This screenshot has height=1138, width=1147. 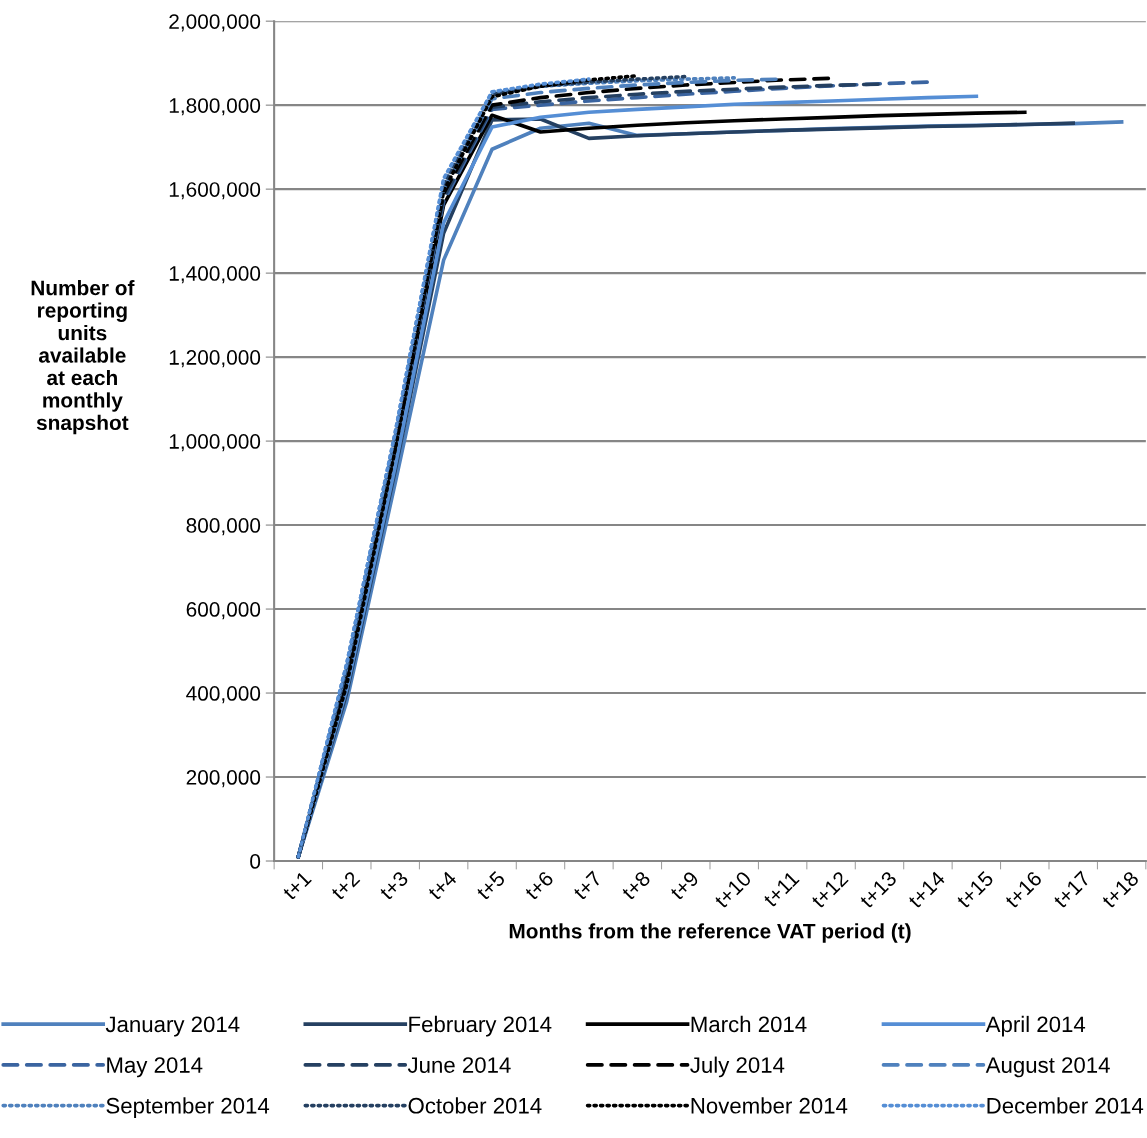 What do you see at coordinates (737, 1067) in the screenshot?
I see `legend-label: July 2014` at bounding box center [737, 1067].